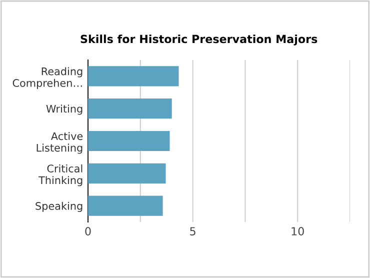 This screenshot has height=278, width=370. Describe the element at coordinates (193, 231) in the screenshot. I see `x-tick-label: 5` at that location.